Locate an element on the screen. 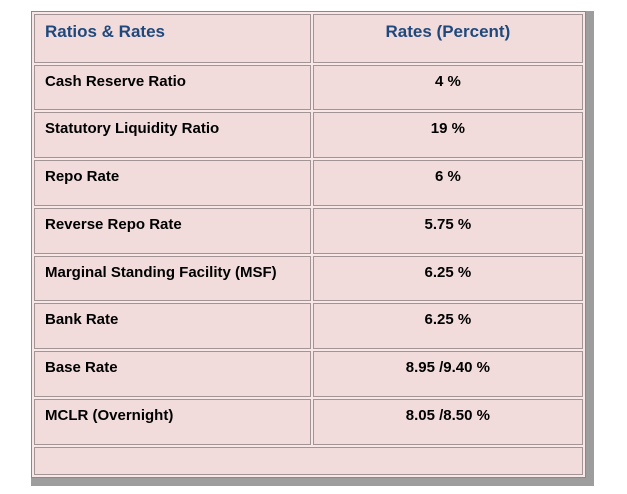  empty-footer-cell is located at coordinates (308, 460).